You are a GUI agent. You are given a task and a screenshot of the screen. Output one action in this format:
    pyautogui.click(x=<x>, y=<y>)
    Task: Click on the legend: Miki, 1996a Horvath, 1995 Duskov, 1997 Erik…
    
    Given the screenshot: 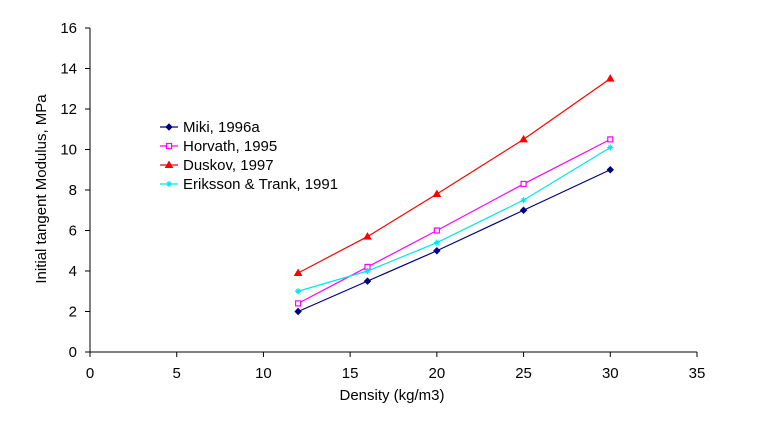 What is the action you would take?
    pyautogui.click(x=249, y=156)
    